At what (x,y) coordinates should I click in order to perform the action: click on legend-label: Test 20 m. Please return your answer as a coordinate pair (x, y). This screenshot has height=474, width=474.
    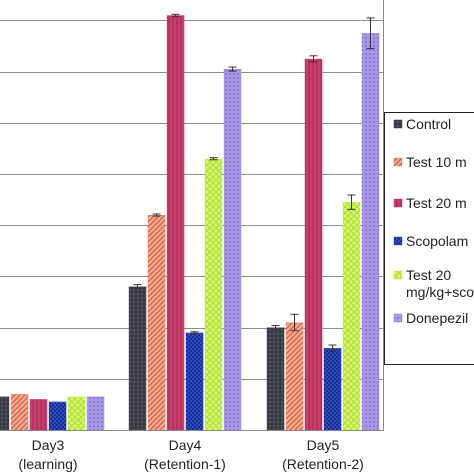
    Looking at the image, I should click on (436, 203).